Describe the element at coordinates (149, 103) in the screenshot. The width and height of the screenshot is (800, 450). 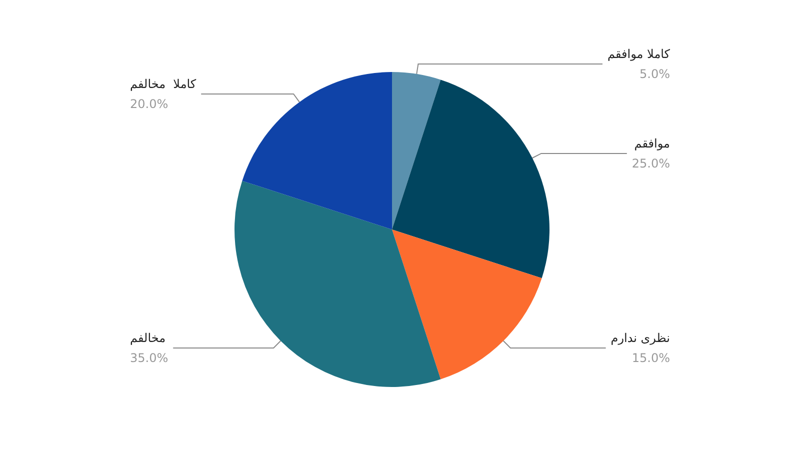
I see `data-label: 20.0%` at that location.